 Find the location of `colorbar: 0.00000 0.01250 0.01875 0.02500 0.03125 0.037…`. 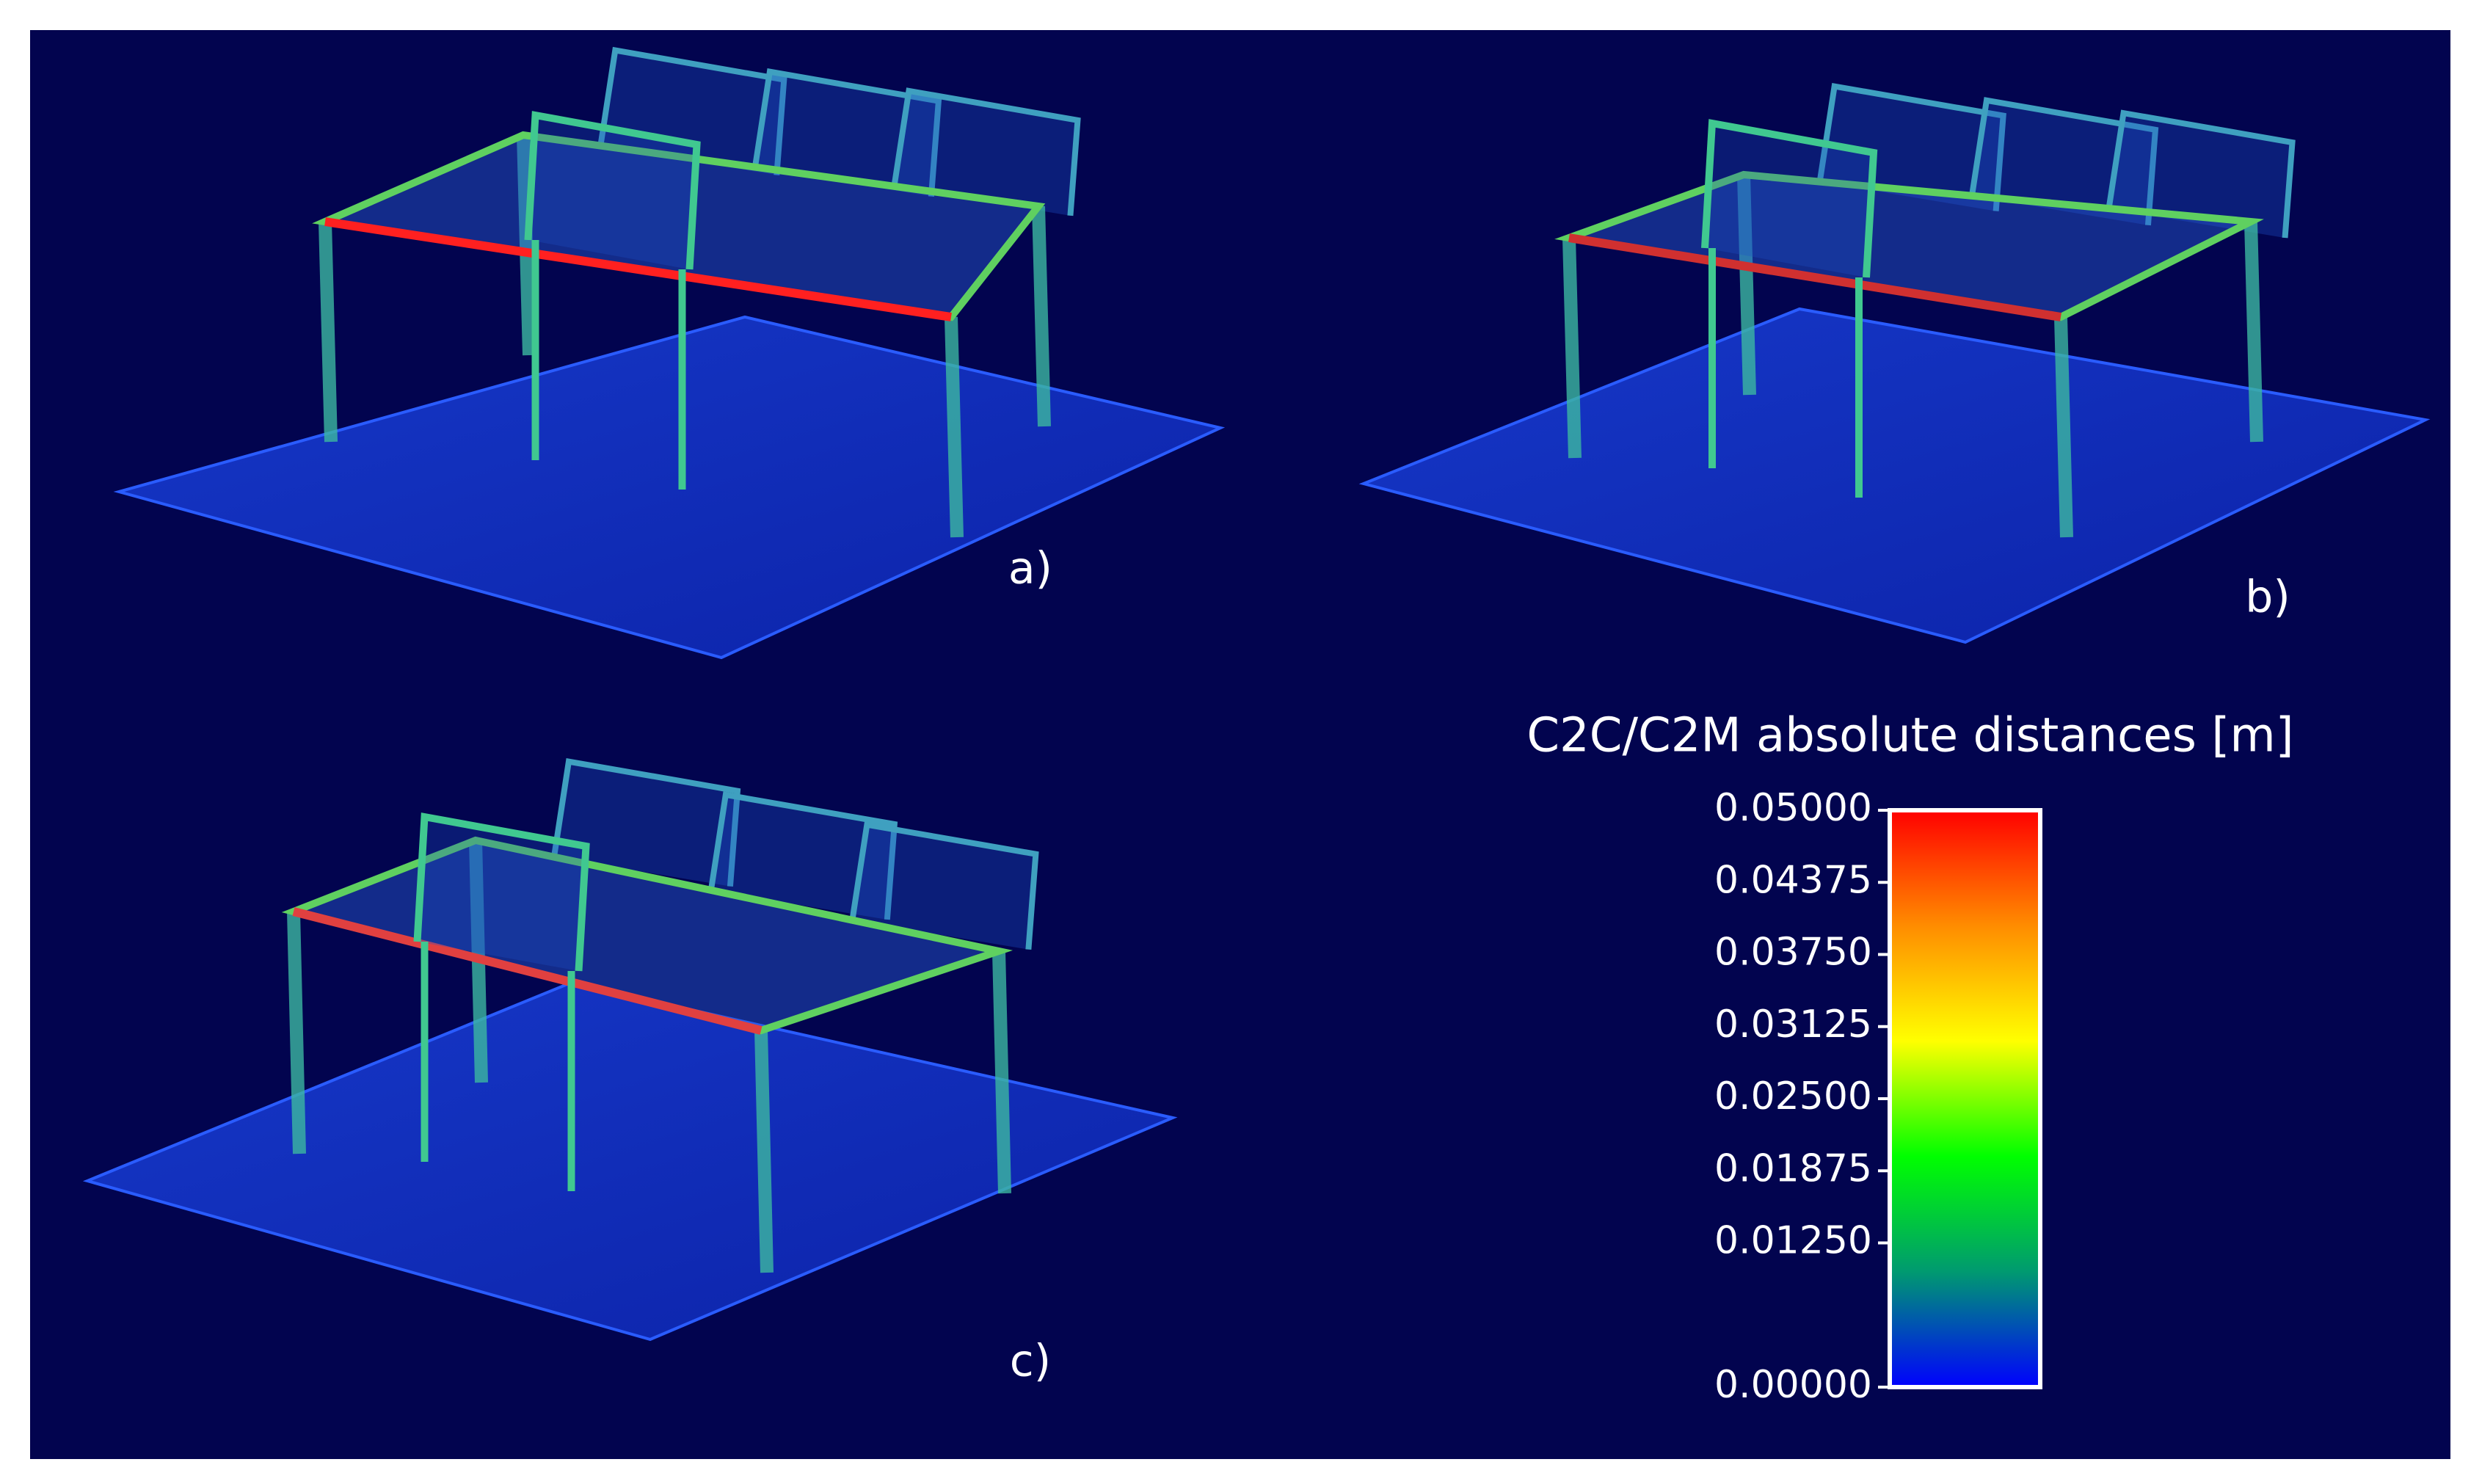

colorbar: 0.00000 0.01250 0.01875 0.02500 0.03125 0.037… is located at coordinates (1878, 1096).